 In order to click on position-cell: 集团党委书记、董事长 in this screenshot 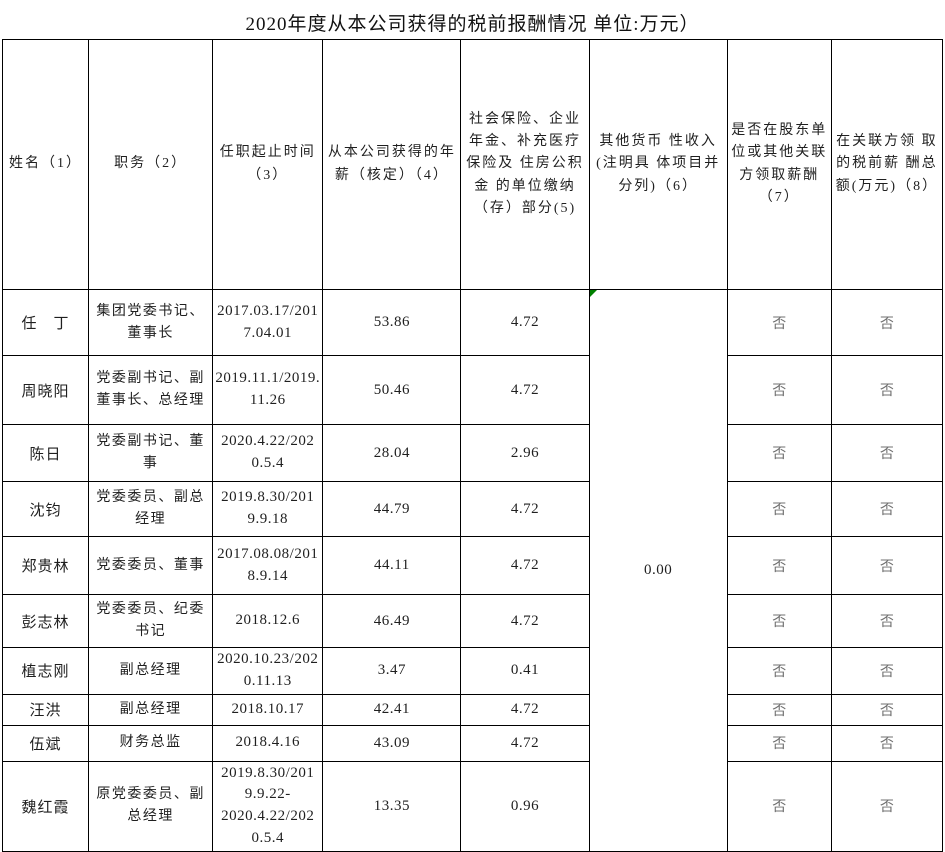, I will do `click(151, 322)`.